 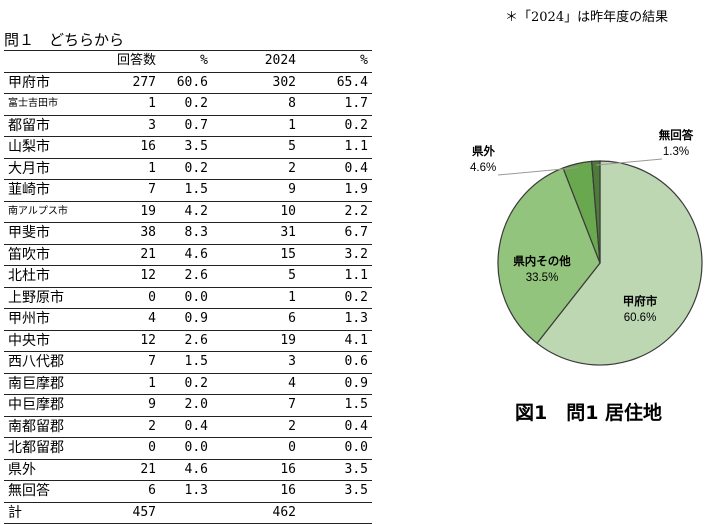 What do you see at coordinates (128, 61) in the screenshot?
I see `header-count: 回答数` at bounding box center [128, 61].